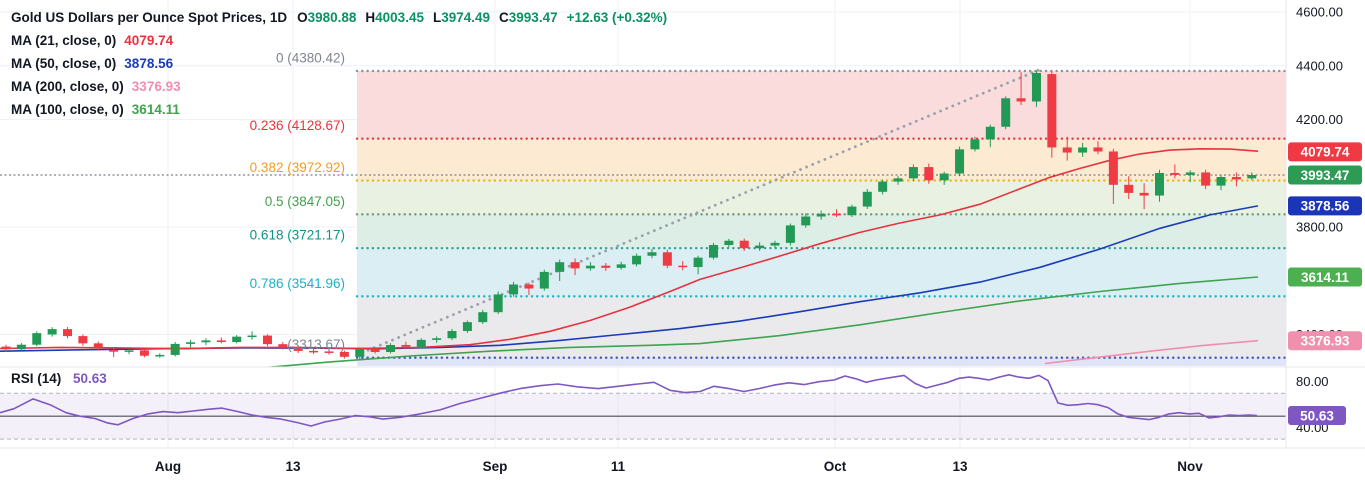 The image size is (1365, 484). Describe the element at coordinates (1319, 65) in the screenshot. I see `price-tick-label: 4400.00` at that location.